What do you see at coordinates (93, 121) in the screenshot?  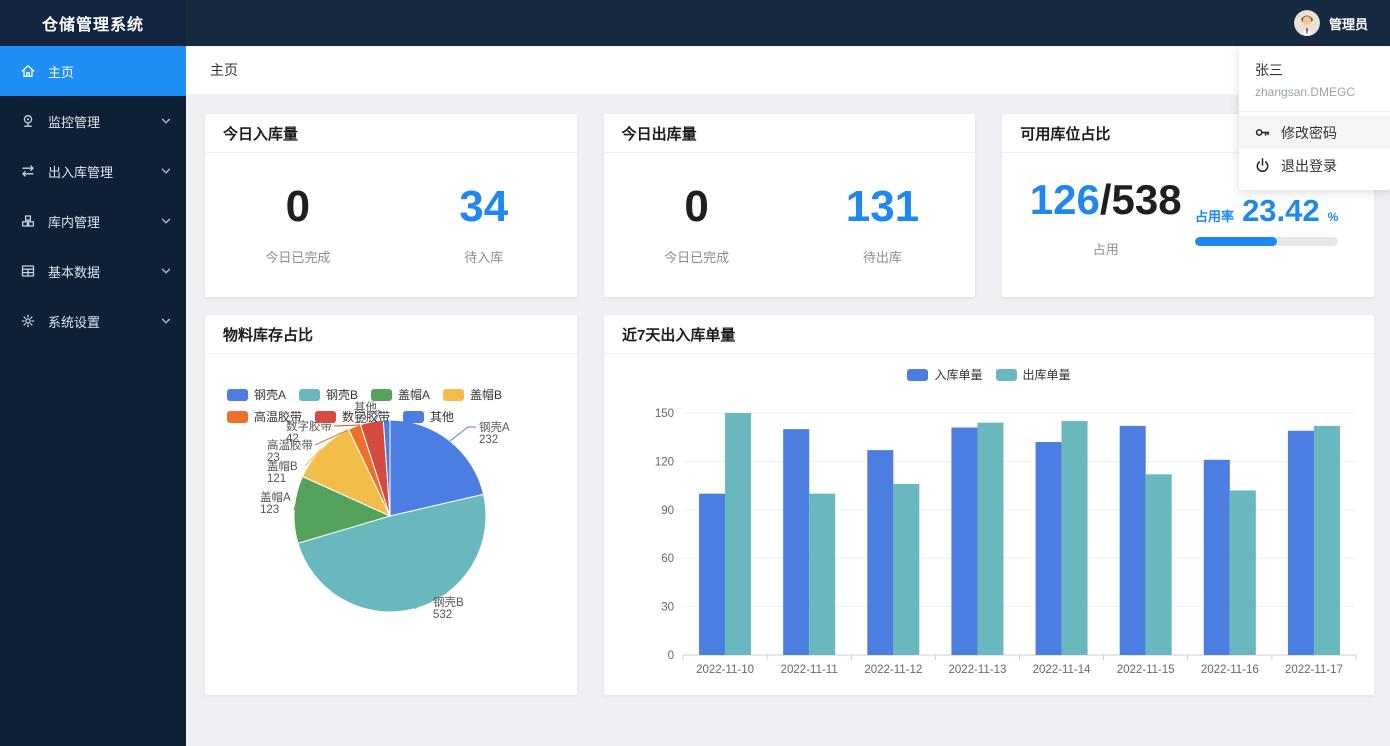 I see `sidebar-item-monitor: 监控管理` at bounding box center [93, 121].